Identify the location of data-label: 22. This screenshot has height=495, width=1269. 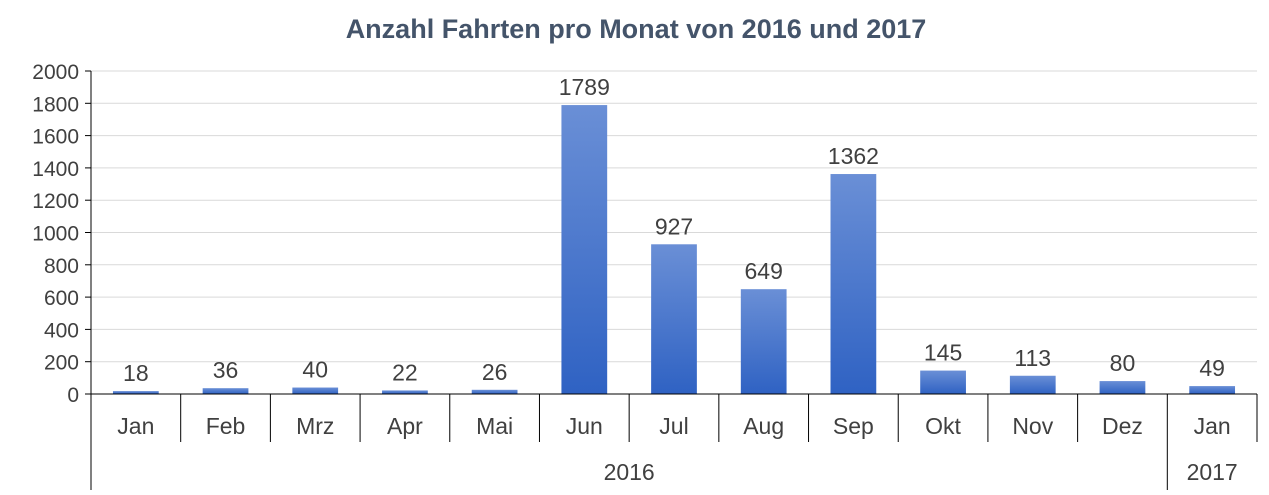
(405, 372).